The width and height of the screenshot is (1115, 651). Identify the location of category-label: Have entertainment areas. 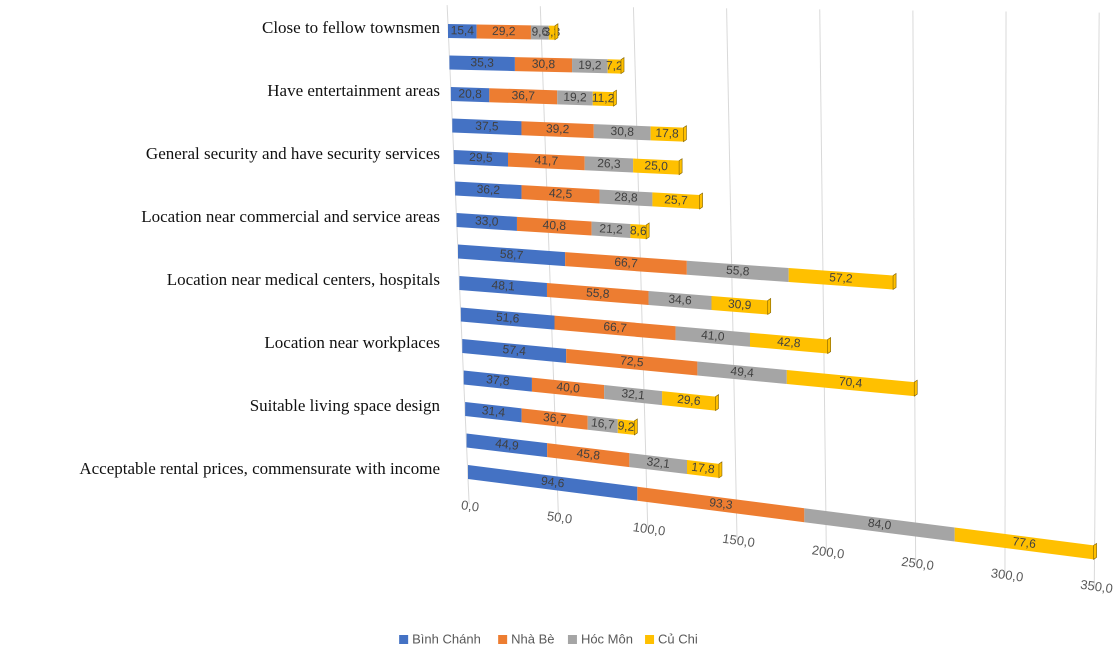
(353, 90).